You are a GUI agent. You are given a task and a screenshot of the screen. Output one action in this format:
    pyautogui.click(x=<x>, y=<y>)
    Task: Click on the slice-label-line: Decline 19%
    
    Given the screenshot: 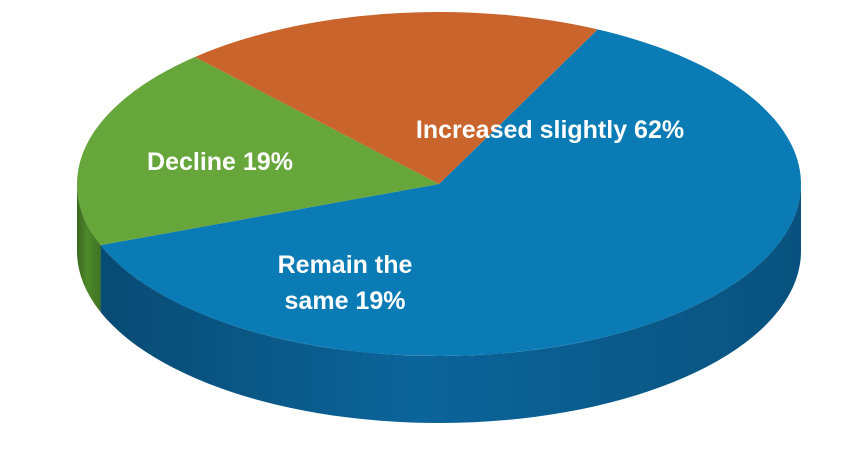 What is the action you would take?
    pyautogui.click(x=220, y=162)
    